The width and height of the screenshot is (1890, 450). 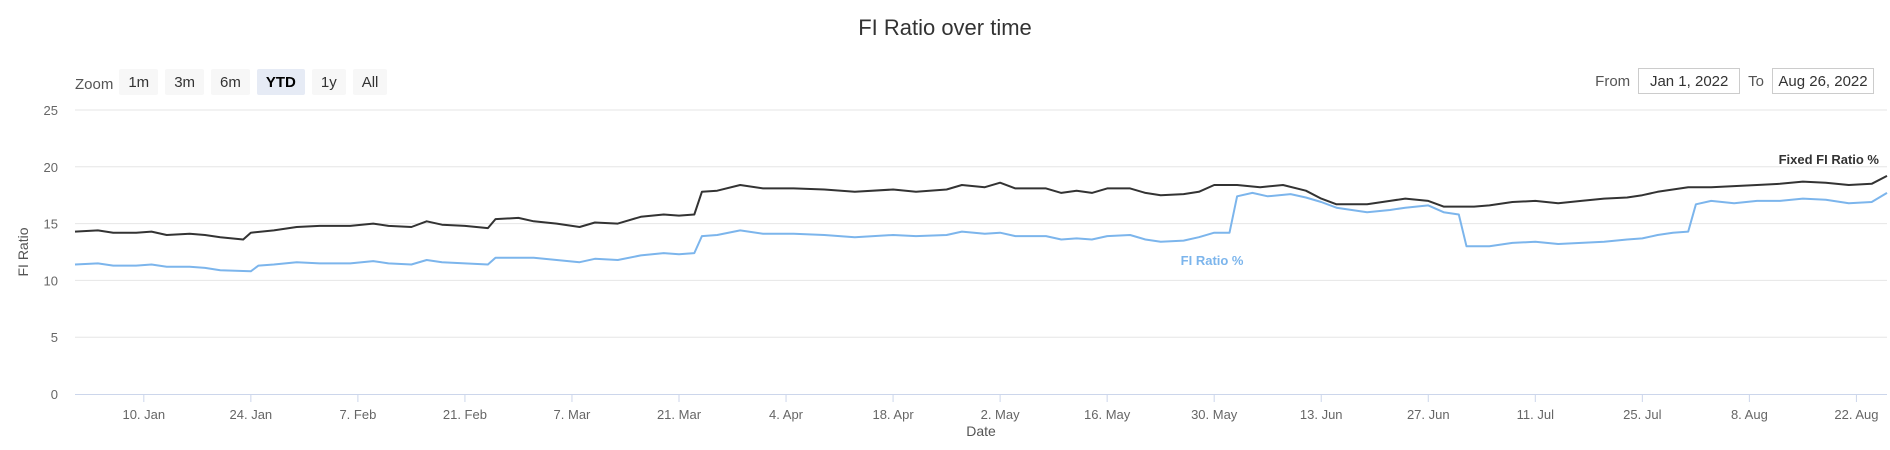 What do you see at coordinates (370, 82) in the screenshot?
I see `zoom-all-button: All` at bounding box center [370, 82].